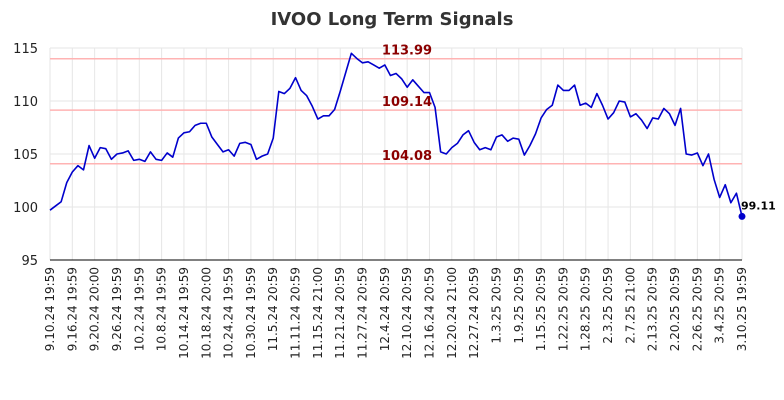  What do you see at coordinates (653, 309) in the screenshot?
I see `x-tick-label: 2.13.25 20:59` at bounding box center [653, 309].